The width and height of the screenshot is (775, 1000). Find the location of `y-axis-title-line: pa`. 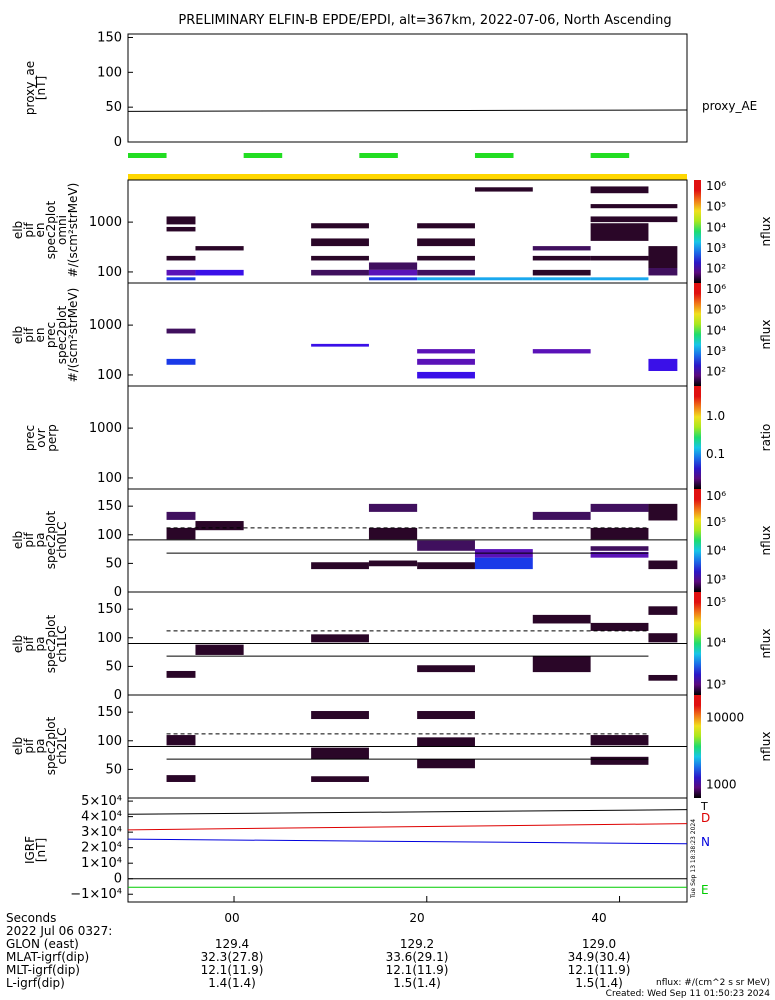

y-axis-title-line: pa is located at coordinates (40, 644).